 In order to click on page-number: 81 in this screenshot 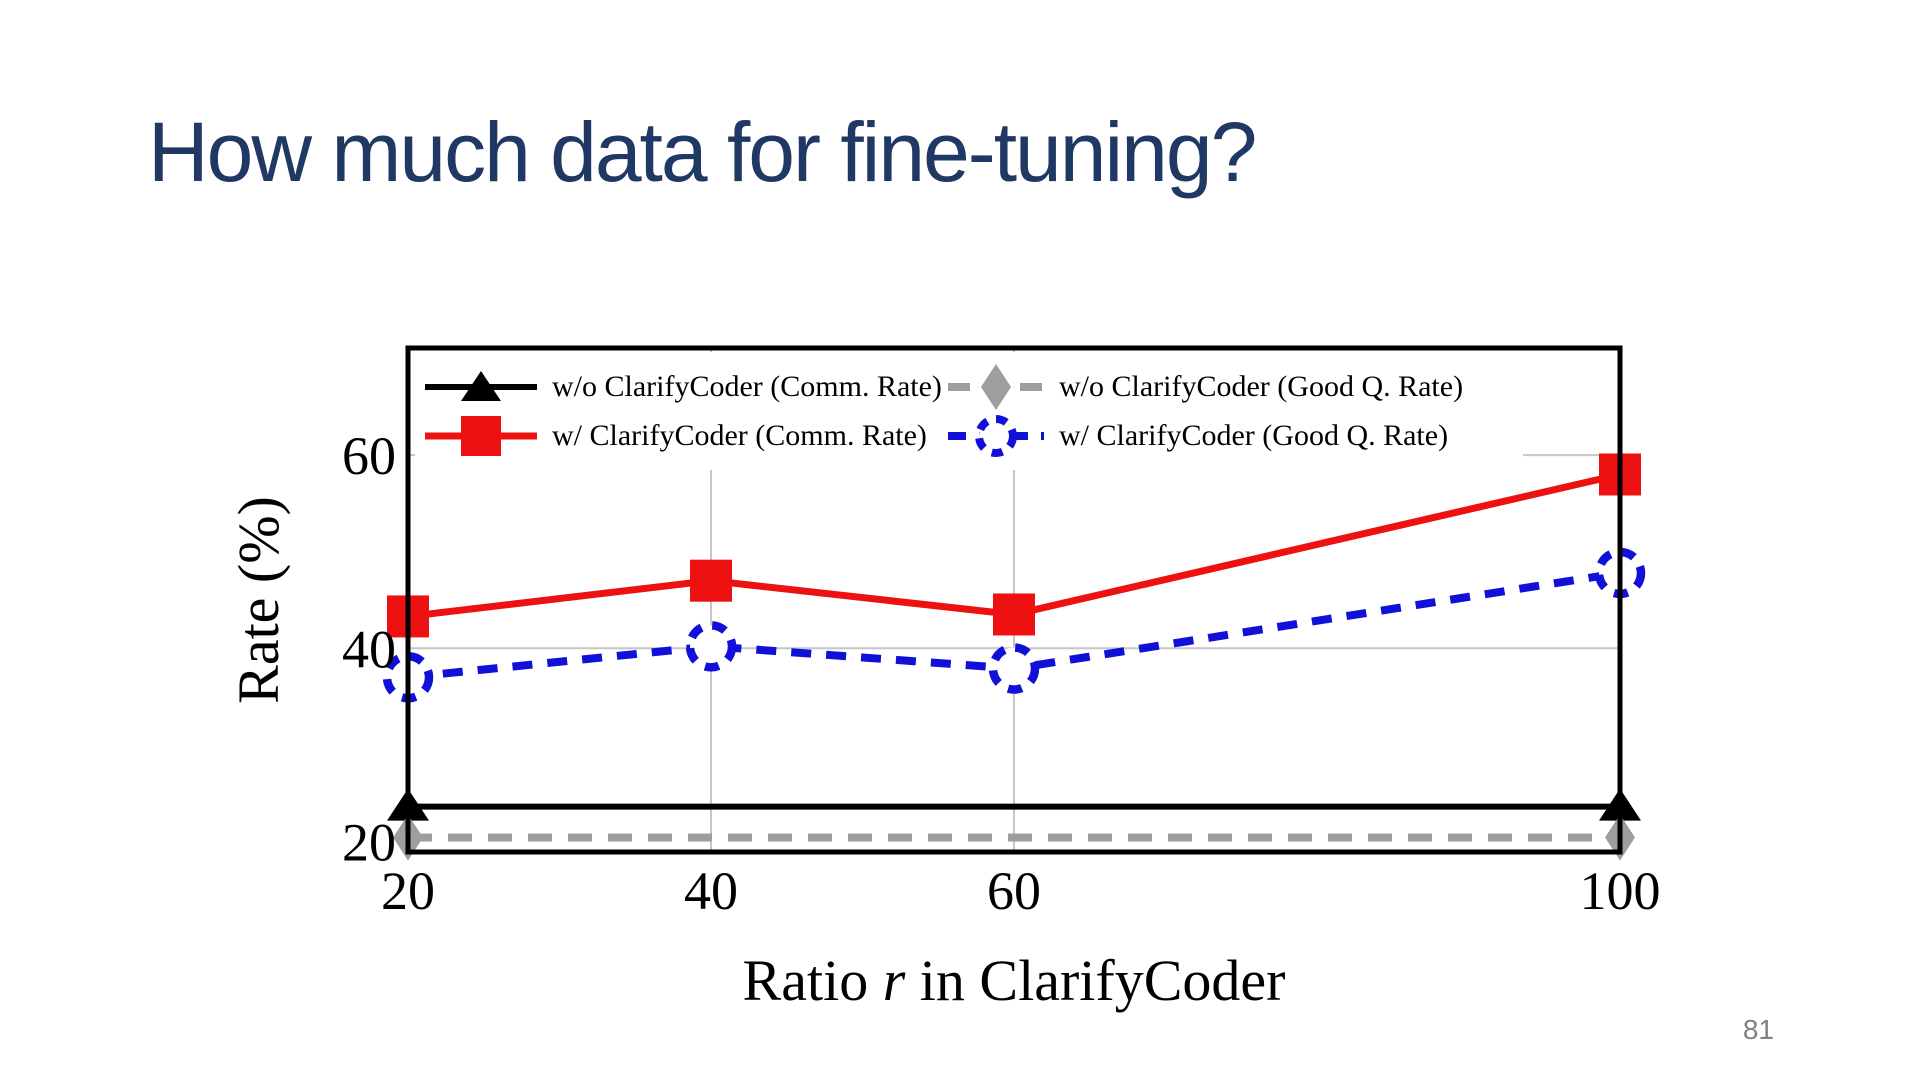, I will do `click(1758, 1029)`.